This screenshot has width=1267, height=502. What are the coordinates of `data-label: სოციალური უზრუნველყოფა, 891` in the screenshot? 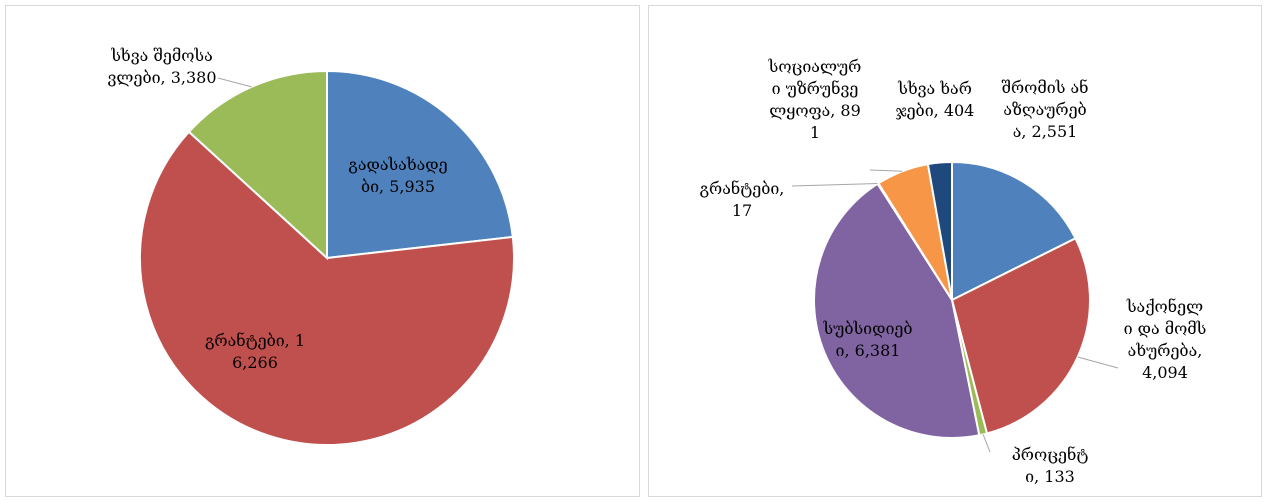 It's located at (815, 99).